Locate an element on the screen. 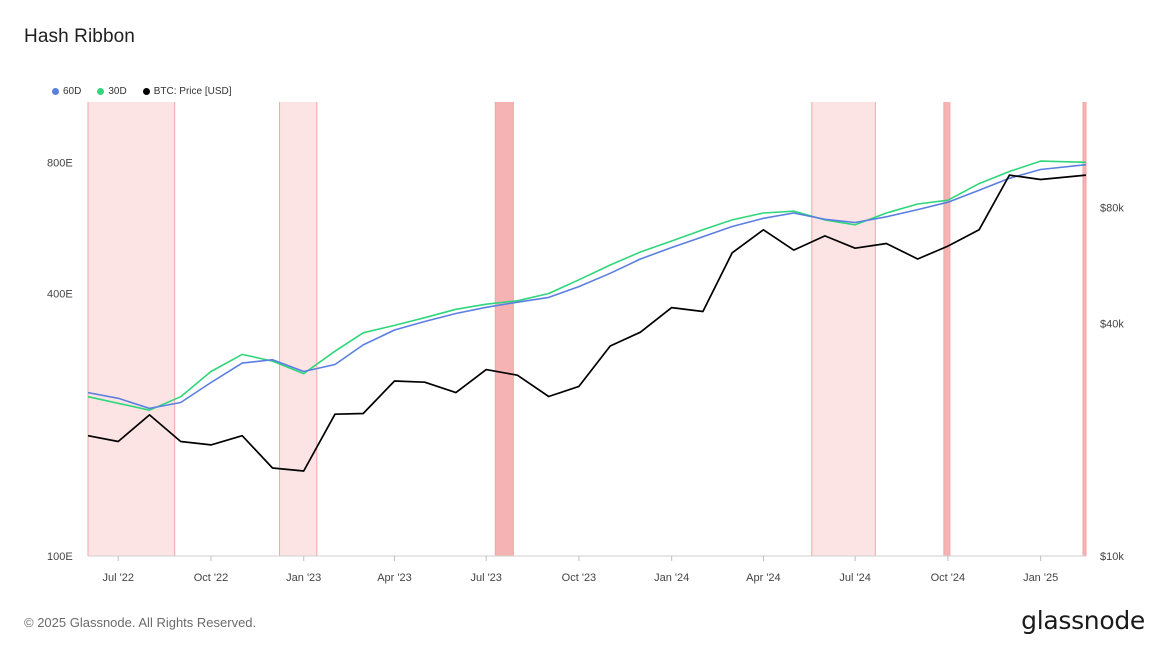 Image resolution: width=1170 pixels, height=646 pixels. legend-swatch-30d is located at coordinates (101, 91).